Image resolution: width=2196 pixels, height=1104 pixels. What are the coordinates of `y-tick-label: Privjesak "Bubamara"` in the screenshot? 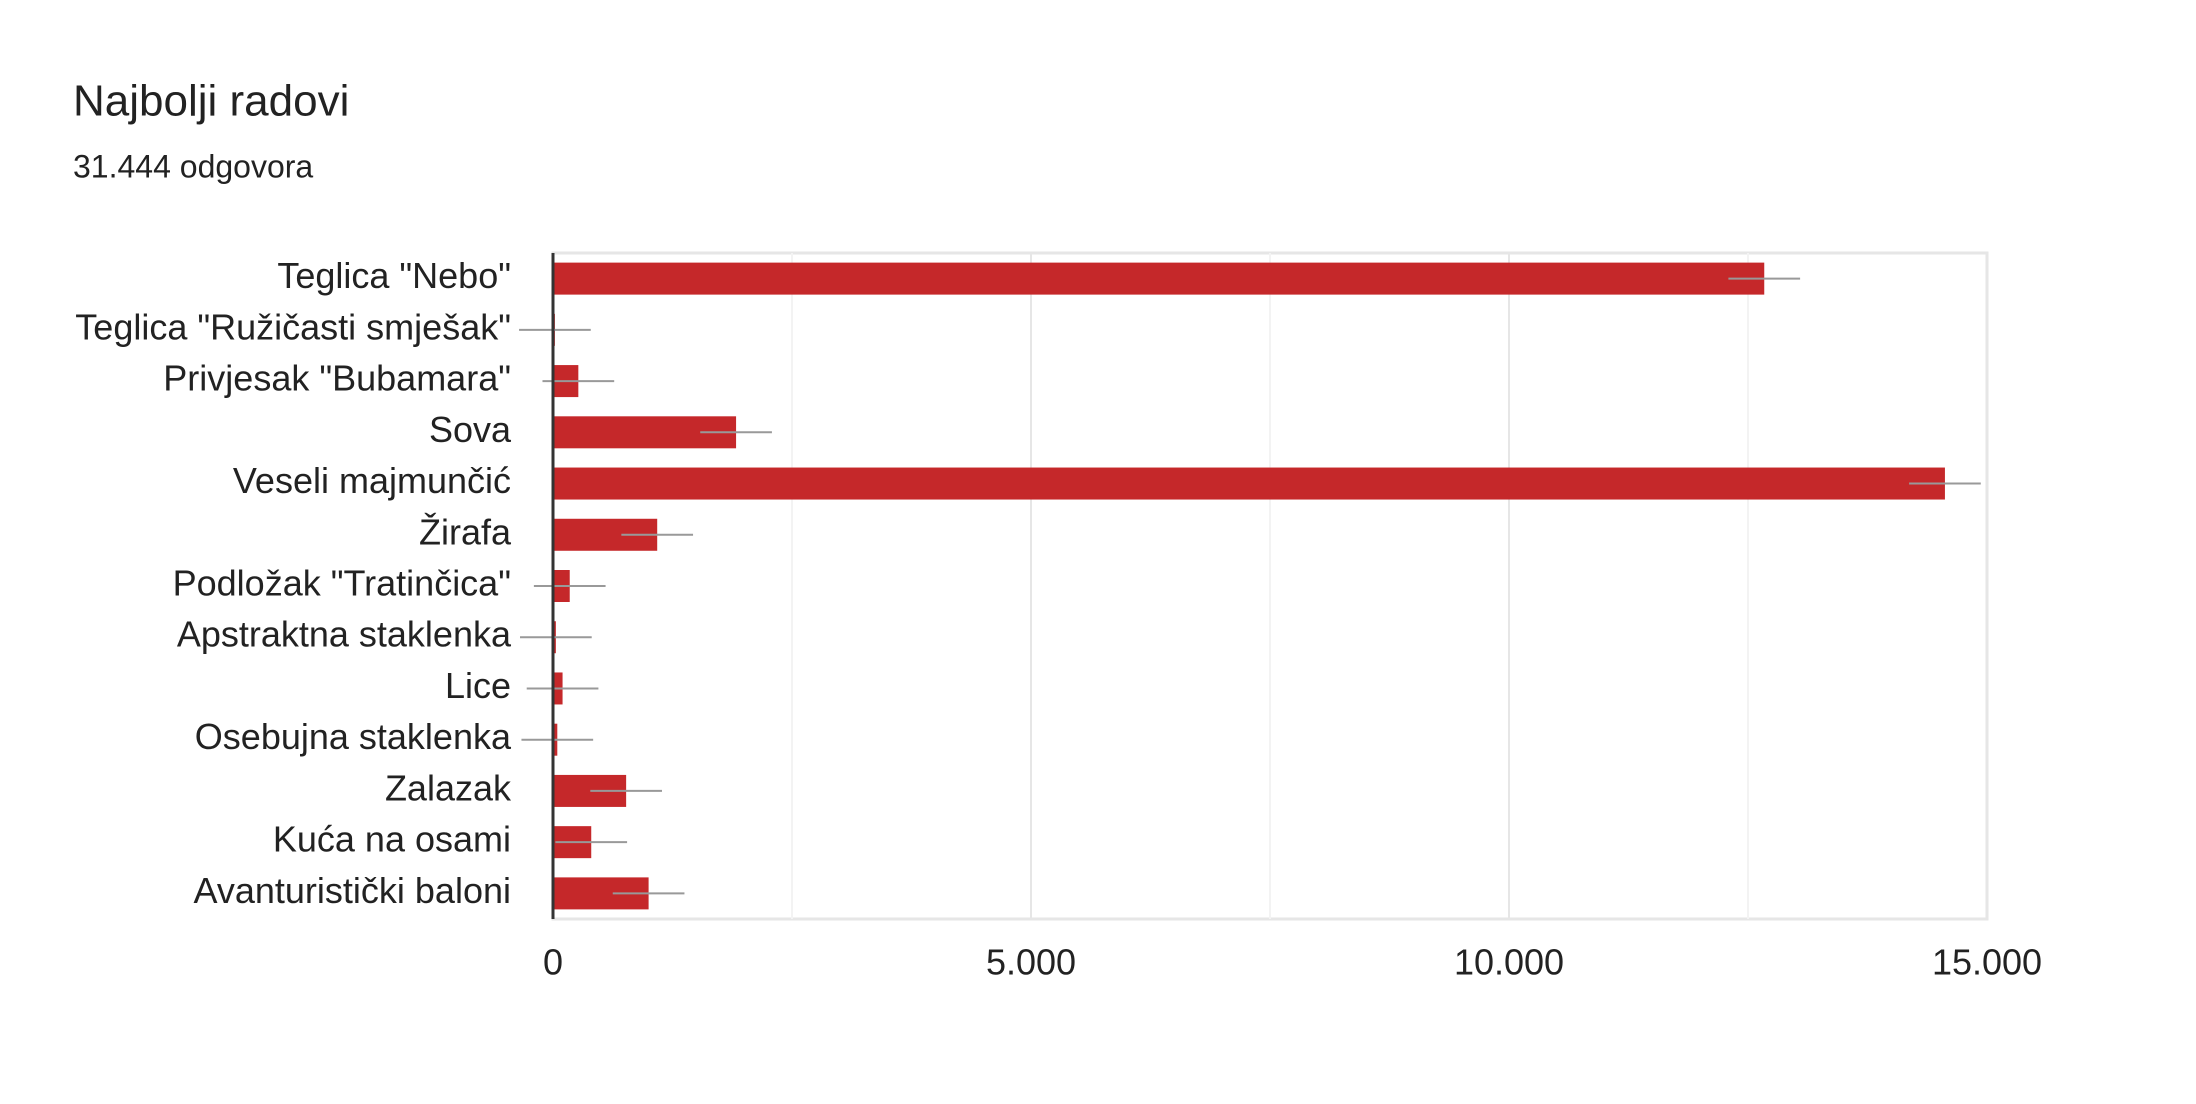 It's located at (337, 378).